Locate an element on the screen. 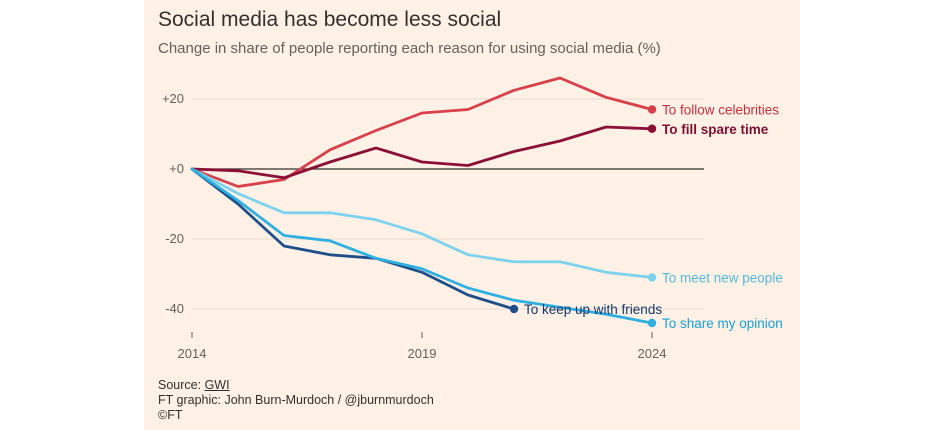  y-tick-label: -40 is located at coordinates (174, 308).